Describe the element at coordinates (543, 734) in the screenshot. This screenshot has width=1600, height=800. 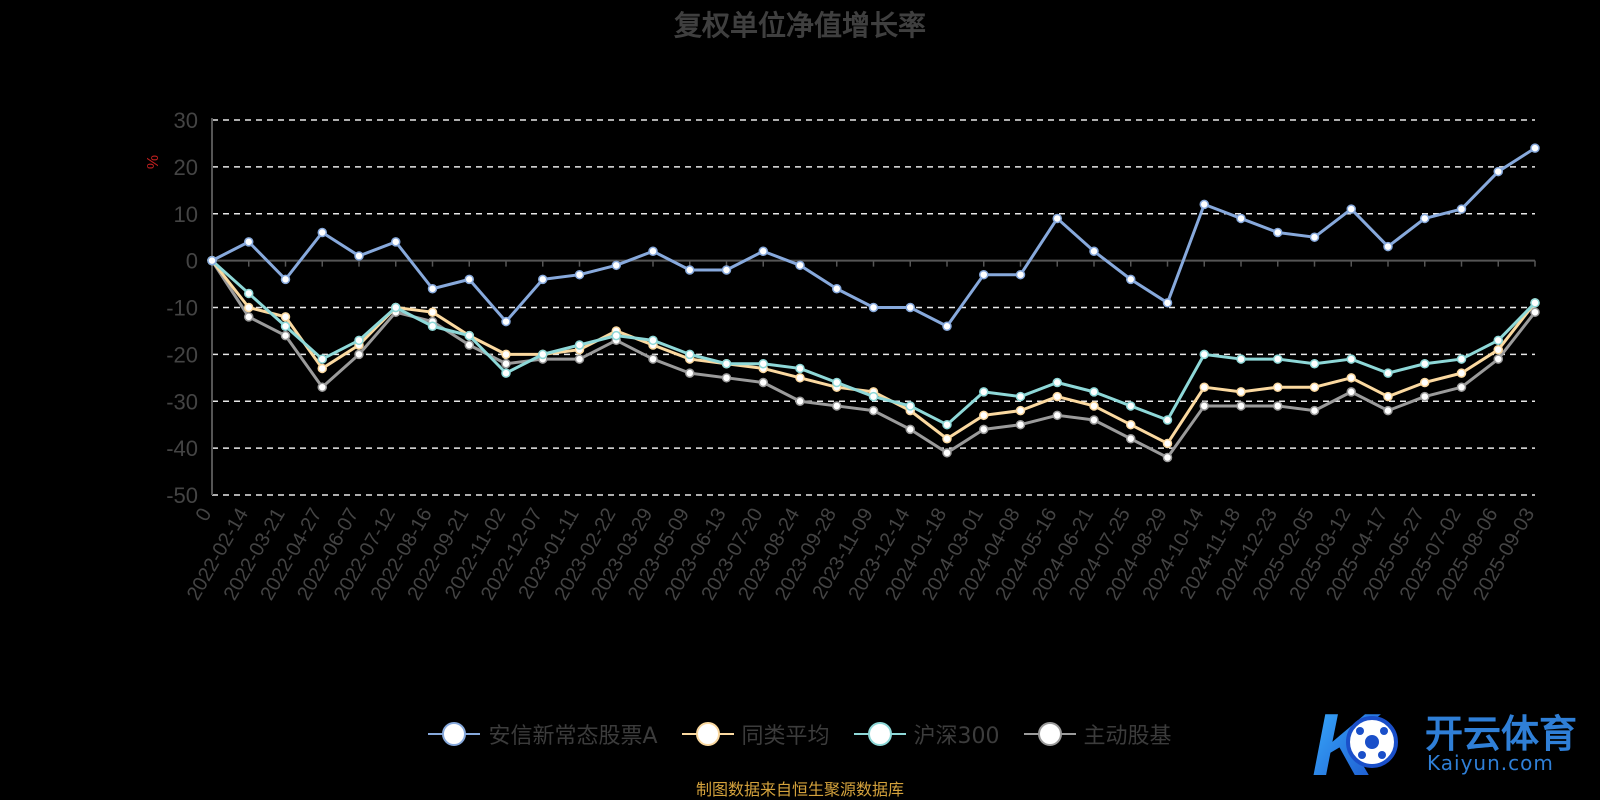
I see `legend-item: 安信新常态股票A` at that location.